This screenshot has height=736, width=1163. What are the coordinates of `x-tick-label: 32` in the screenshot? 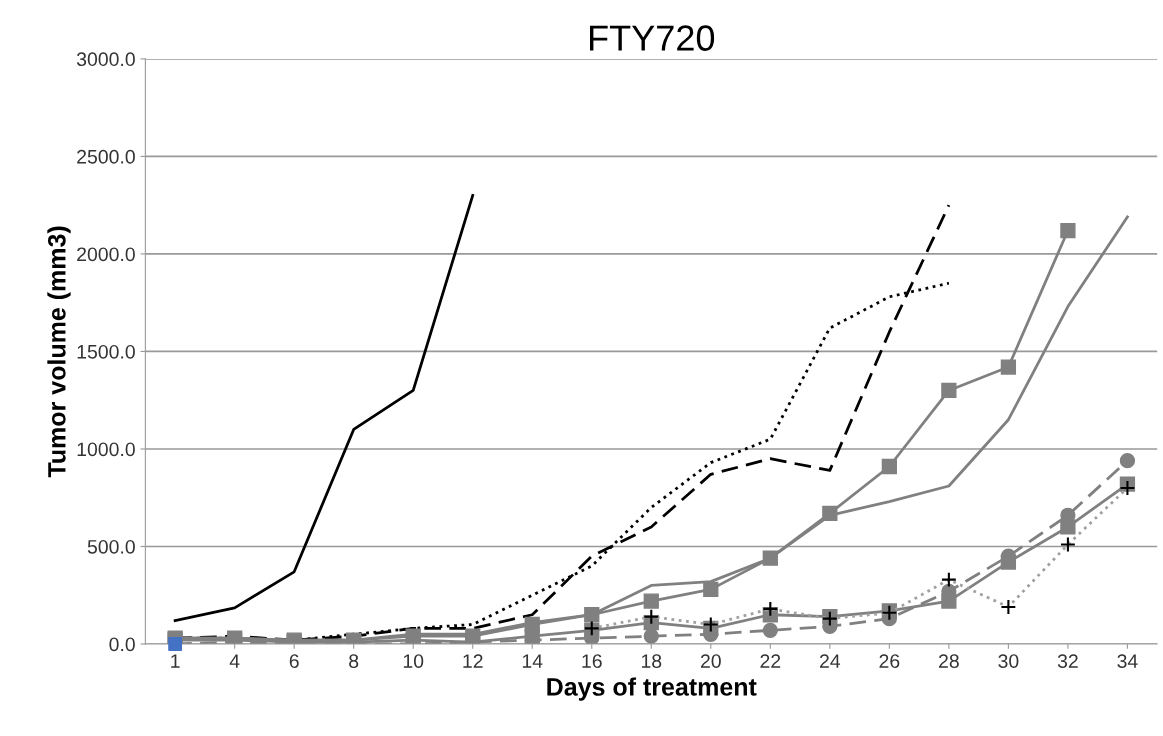 It's located at (1067, 661).